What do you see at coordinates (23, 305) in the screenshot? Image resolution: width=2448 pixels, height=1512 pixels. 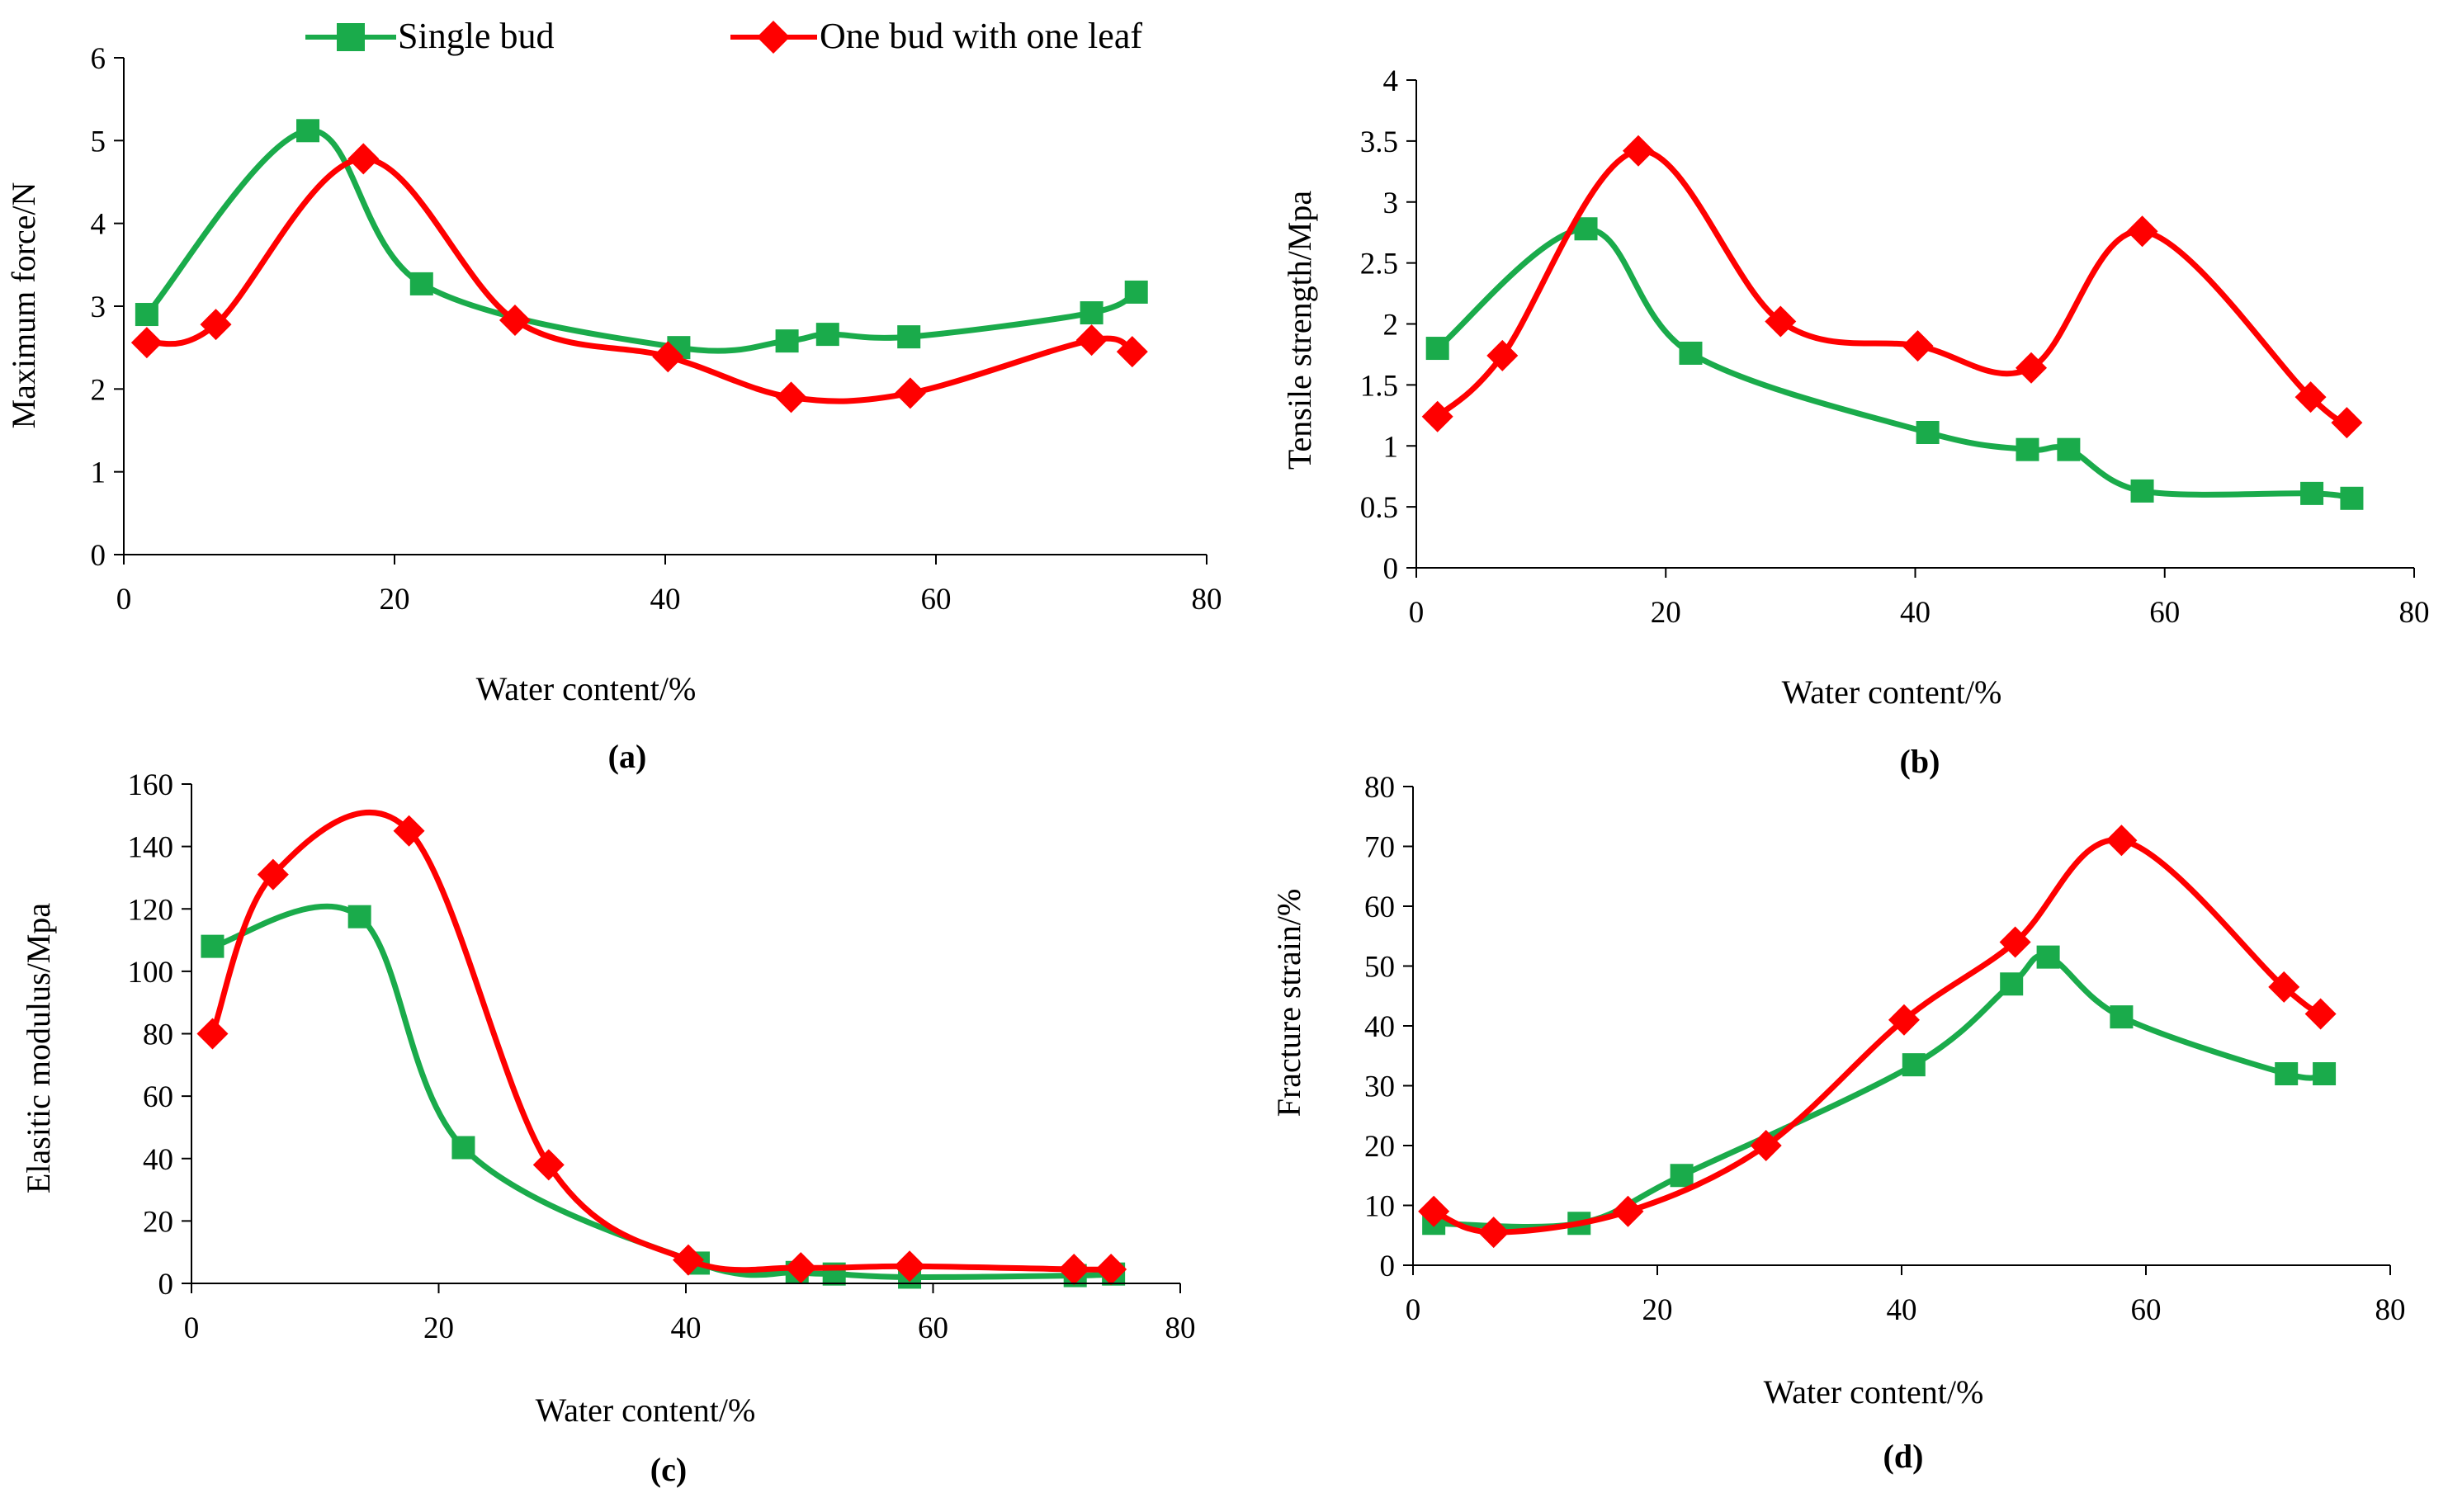 I see `y-axis-title: Maximum force/N` at bounding box center [23, 305].